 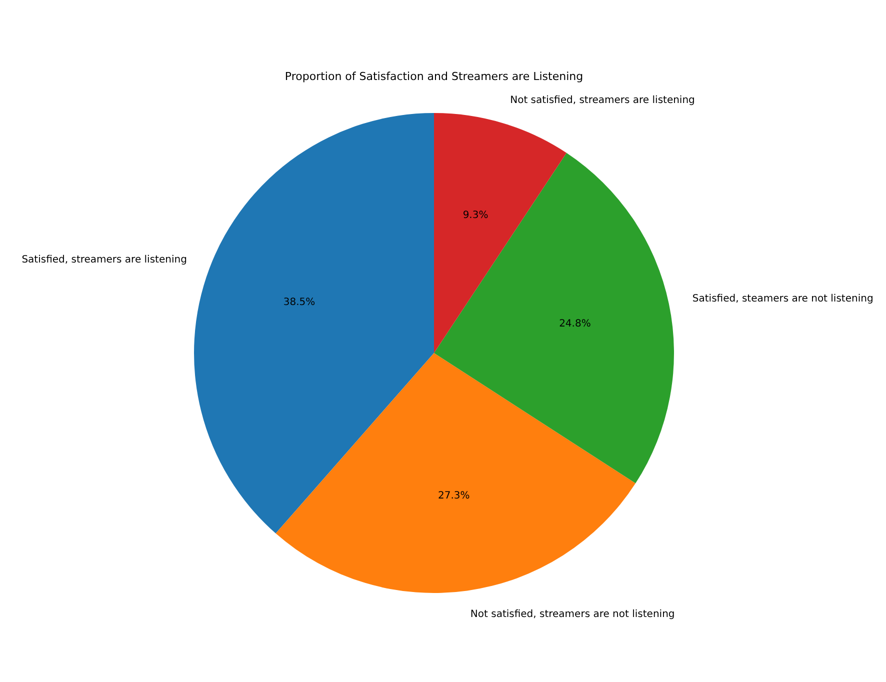 I want to click on chart-title: Proportion of Satisfaction and Streamers are Listening, so click(x=434, y=76).